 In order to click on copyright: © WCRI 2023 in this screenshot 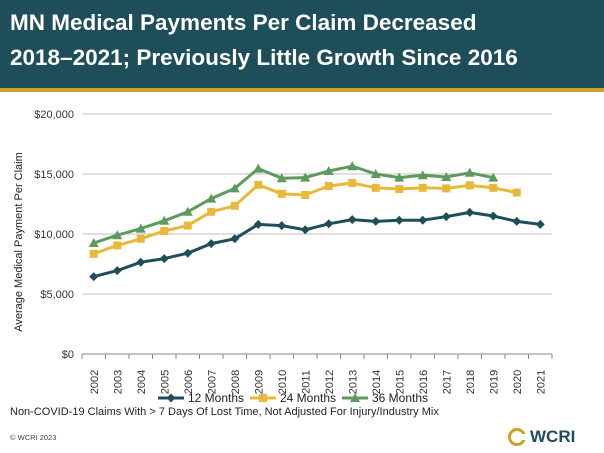, I will do `click(33, 437)`.